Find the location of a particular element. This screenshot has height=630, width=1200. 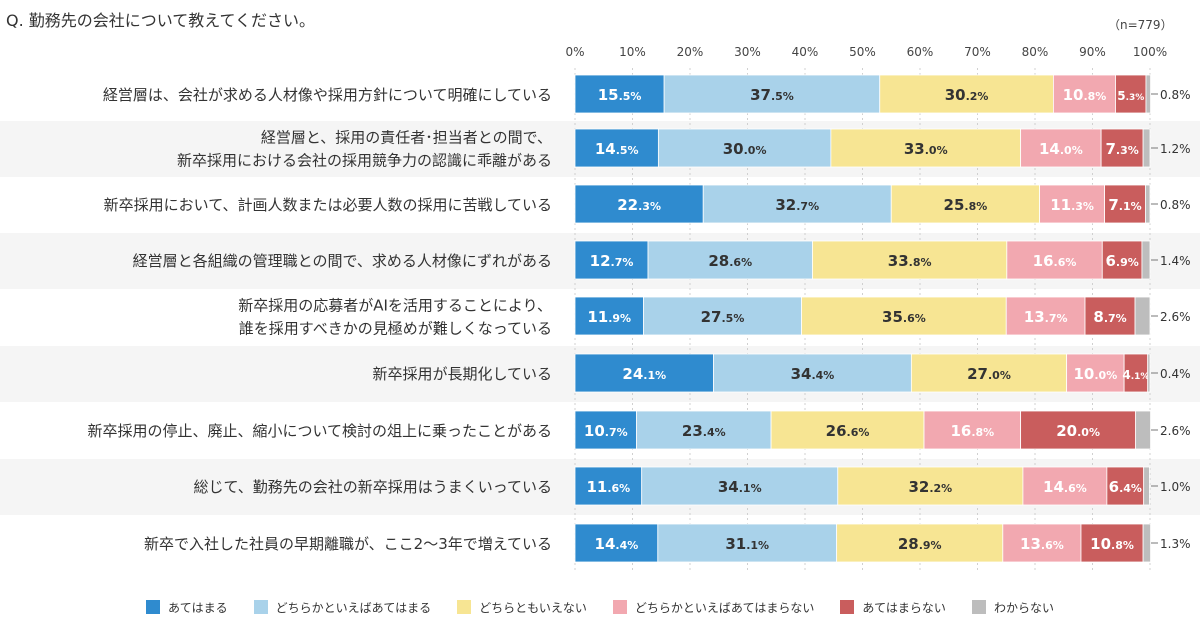

data-label: 16.6% is located at coordinates (1055, 261).